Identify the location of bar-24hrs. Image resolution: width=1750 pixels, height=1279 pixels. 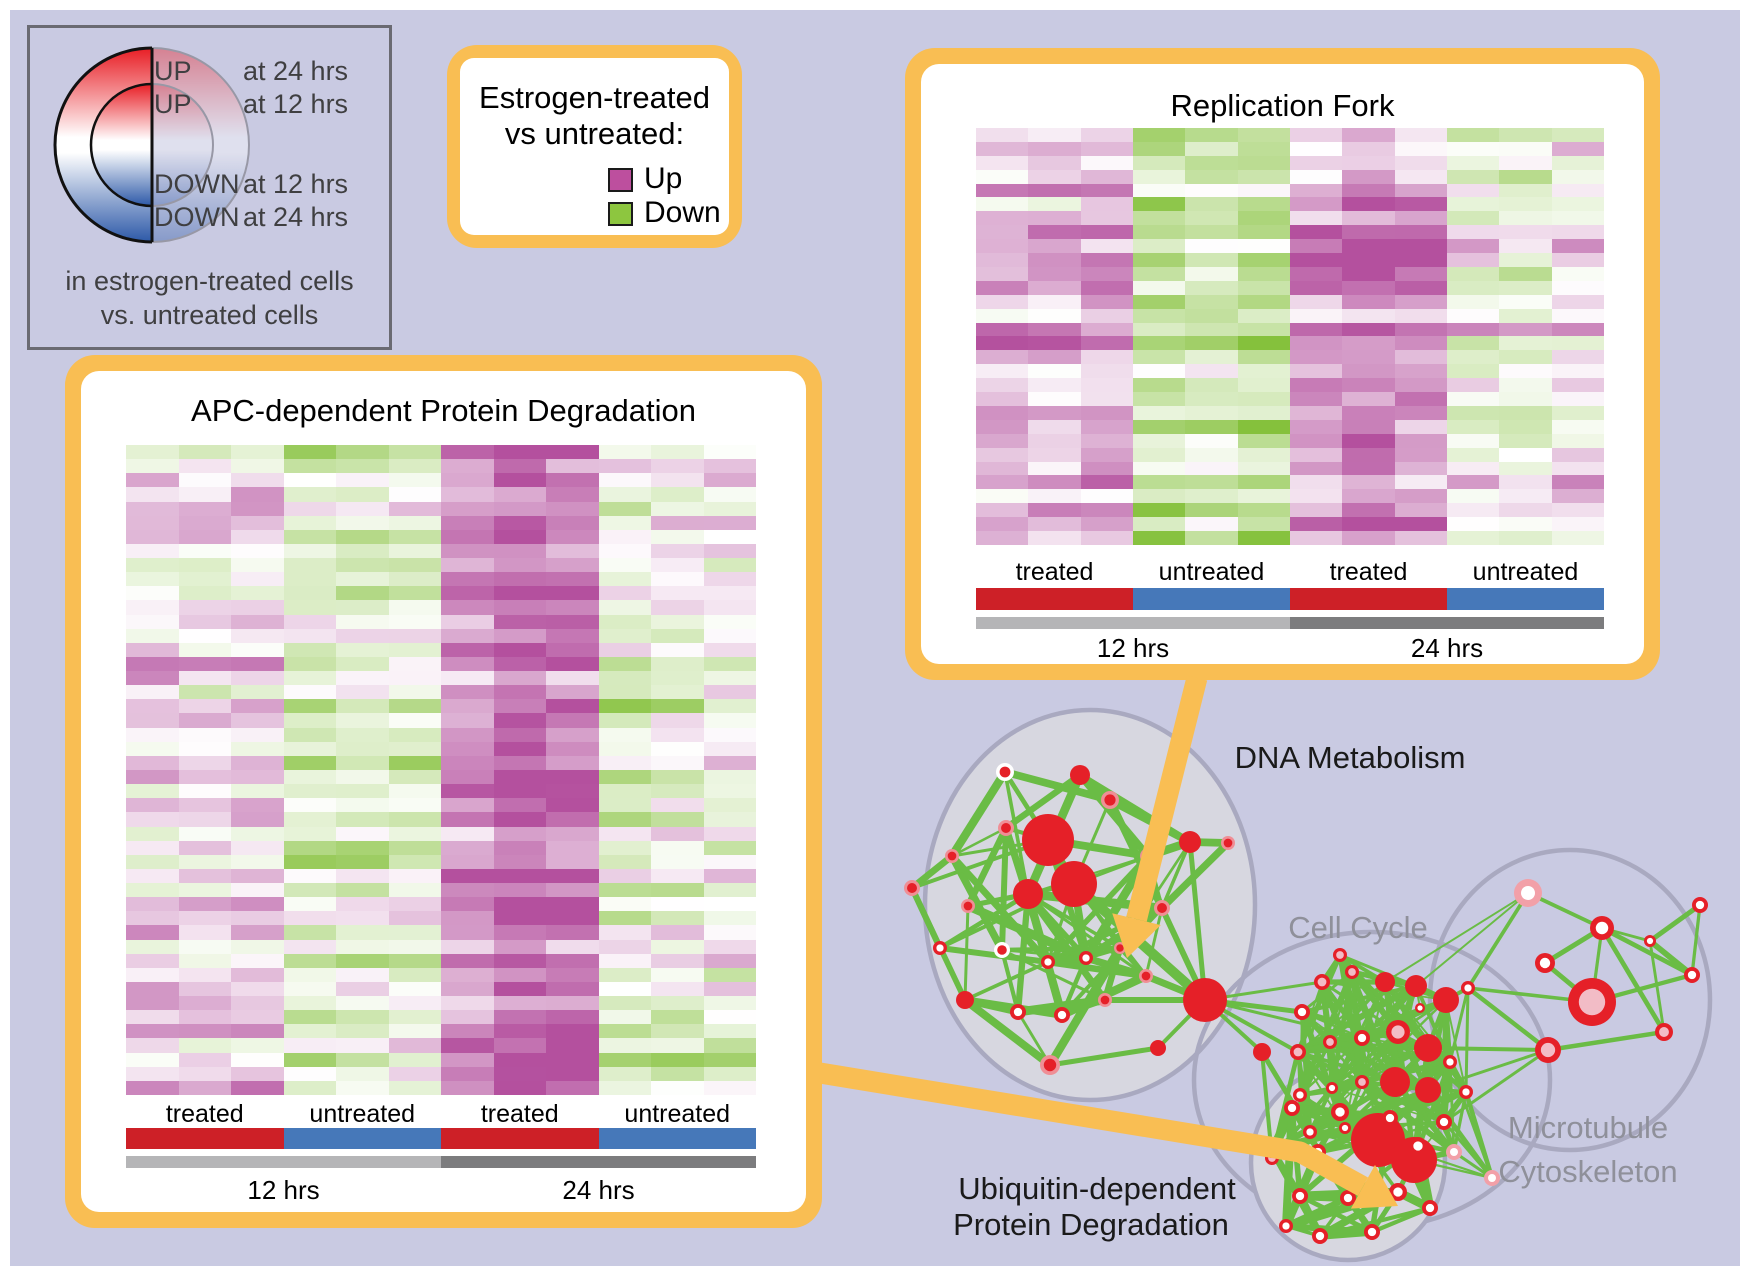
(1447, 623).